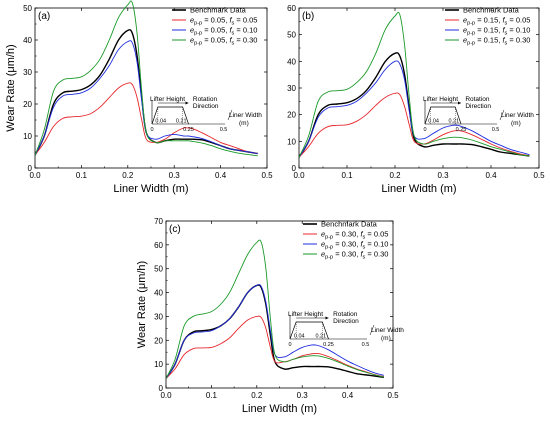  I want to click on y-tick-label: 60, so click(291, 8).